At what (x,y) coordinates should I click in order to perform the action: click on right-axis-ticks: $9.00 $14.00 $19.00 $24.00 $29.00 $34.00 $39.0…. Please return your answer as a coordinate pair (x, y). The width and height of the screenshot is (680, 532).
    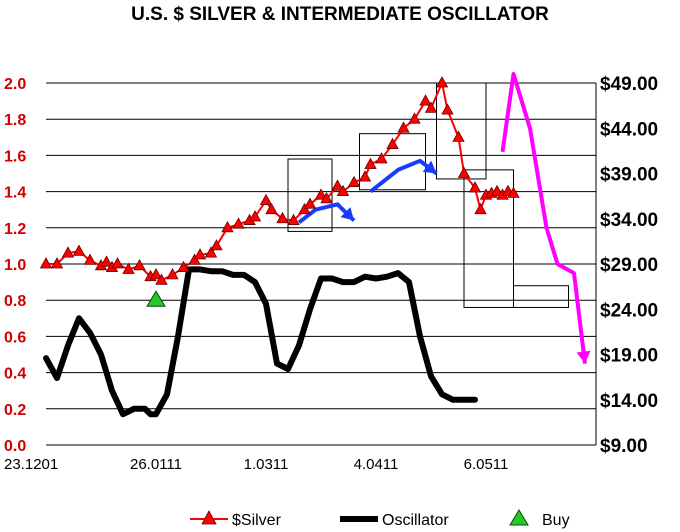
    Looking at the image, I should click on (629, 265).